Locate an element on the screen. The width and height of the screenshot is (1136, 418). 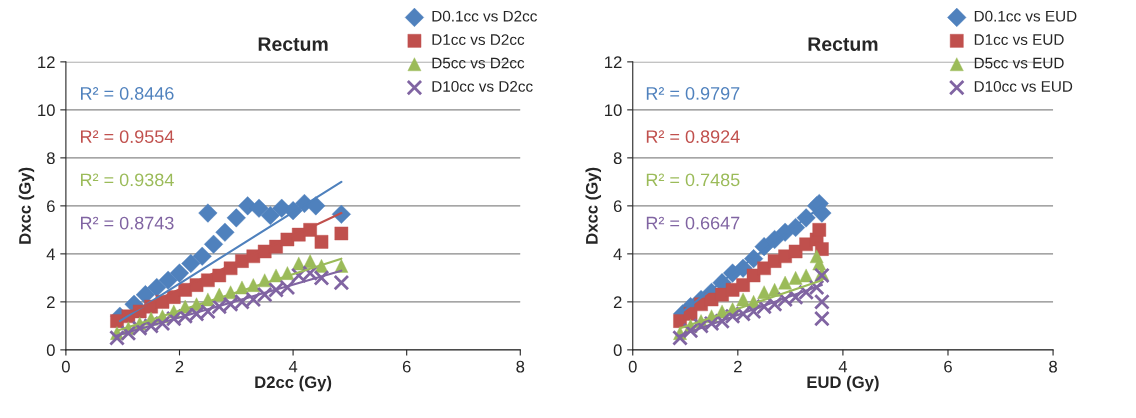
annotation: R² = 0.8446 is located at coordinates (127, 93).